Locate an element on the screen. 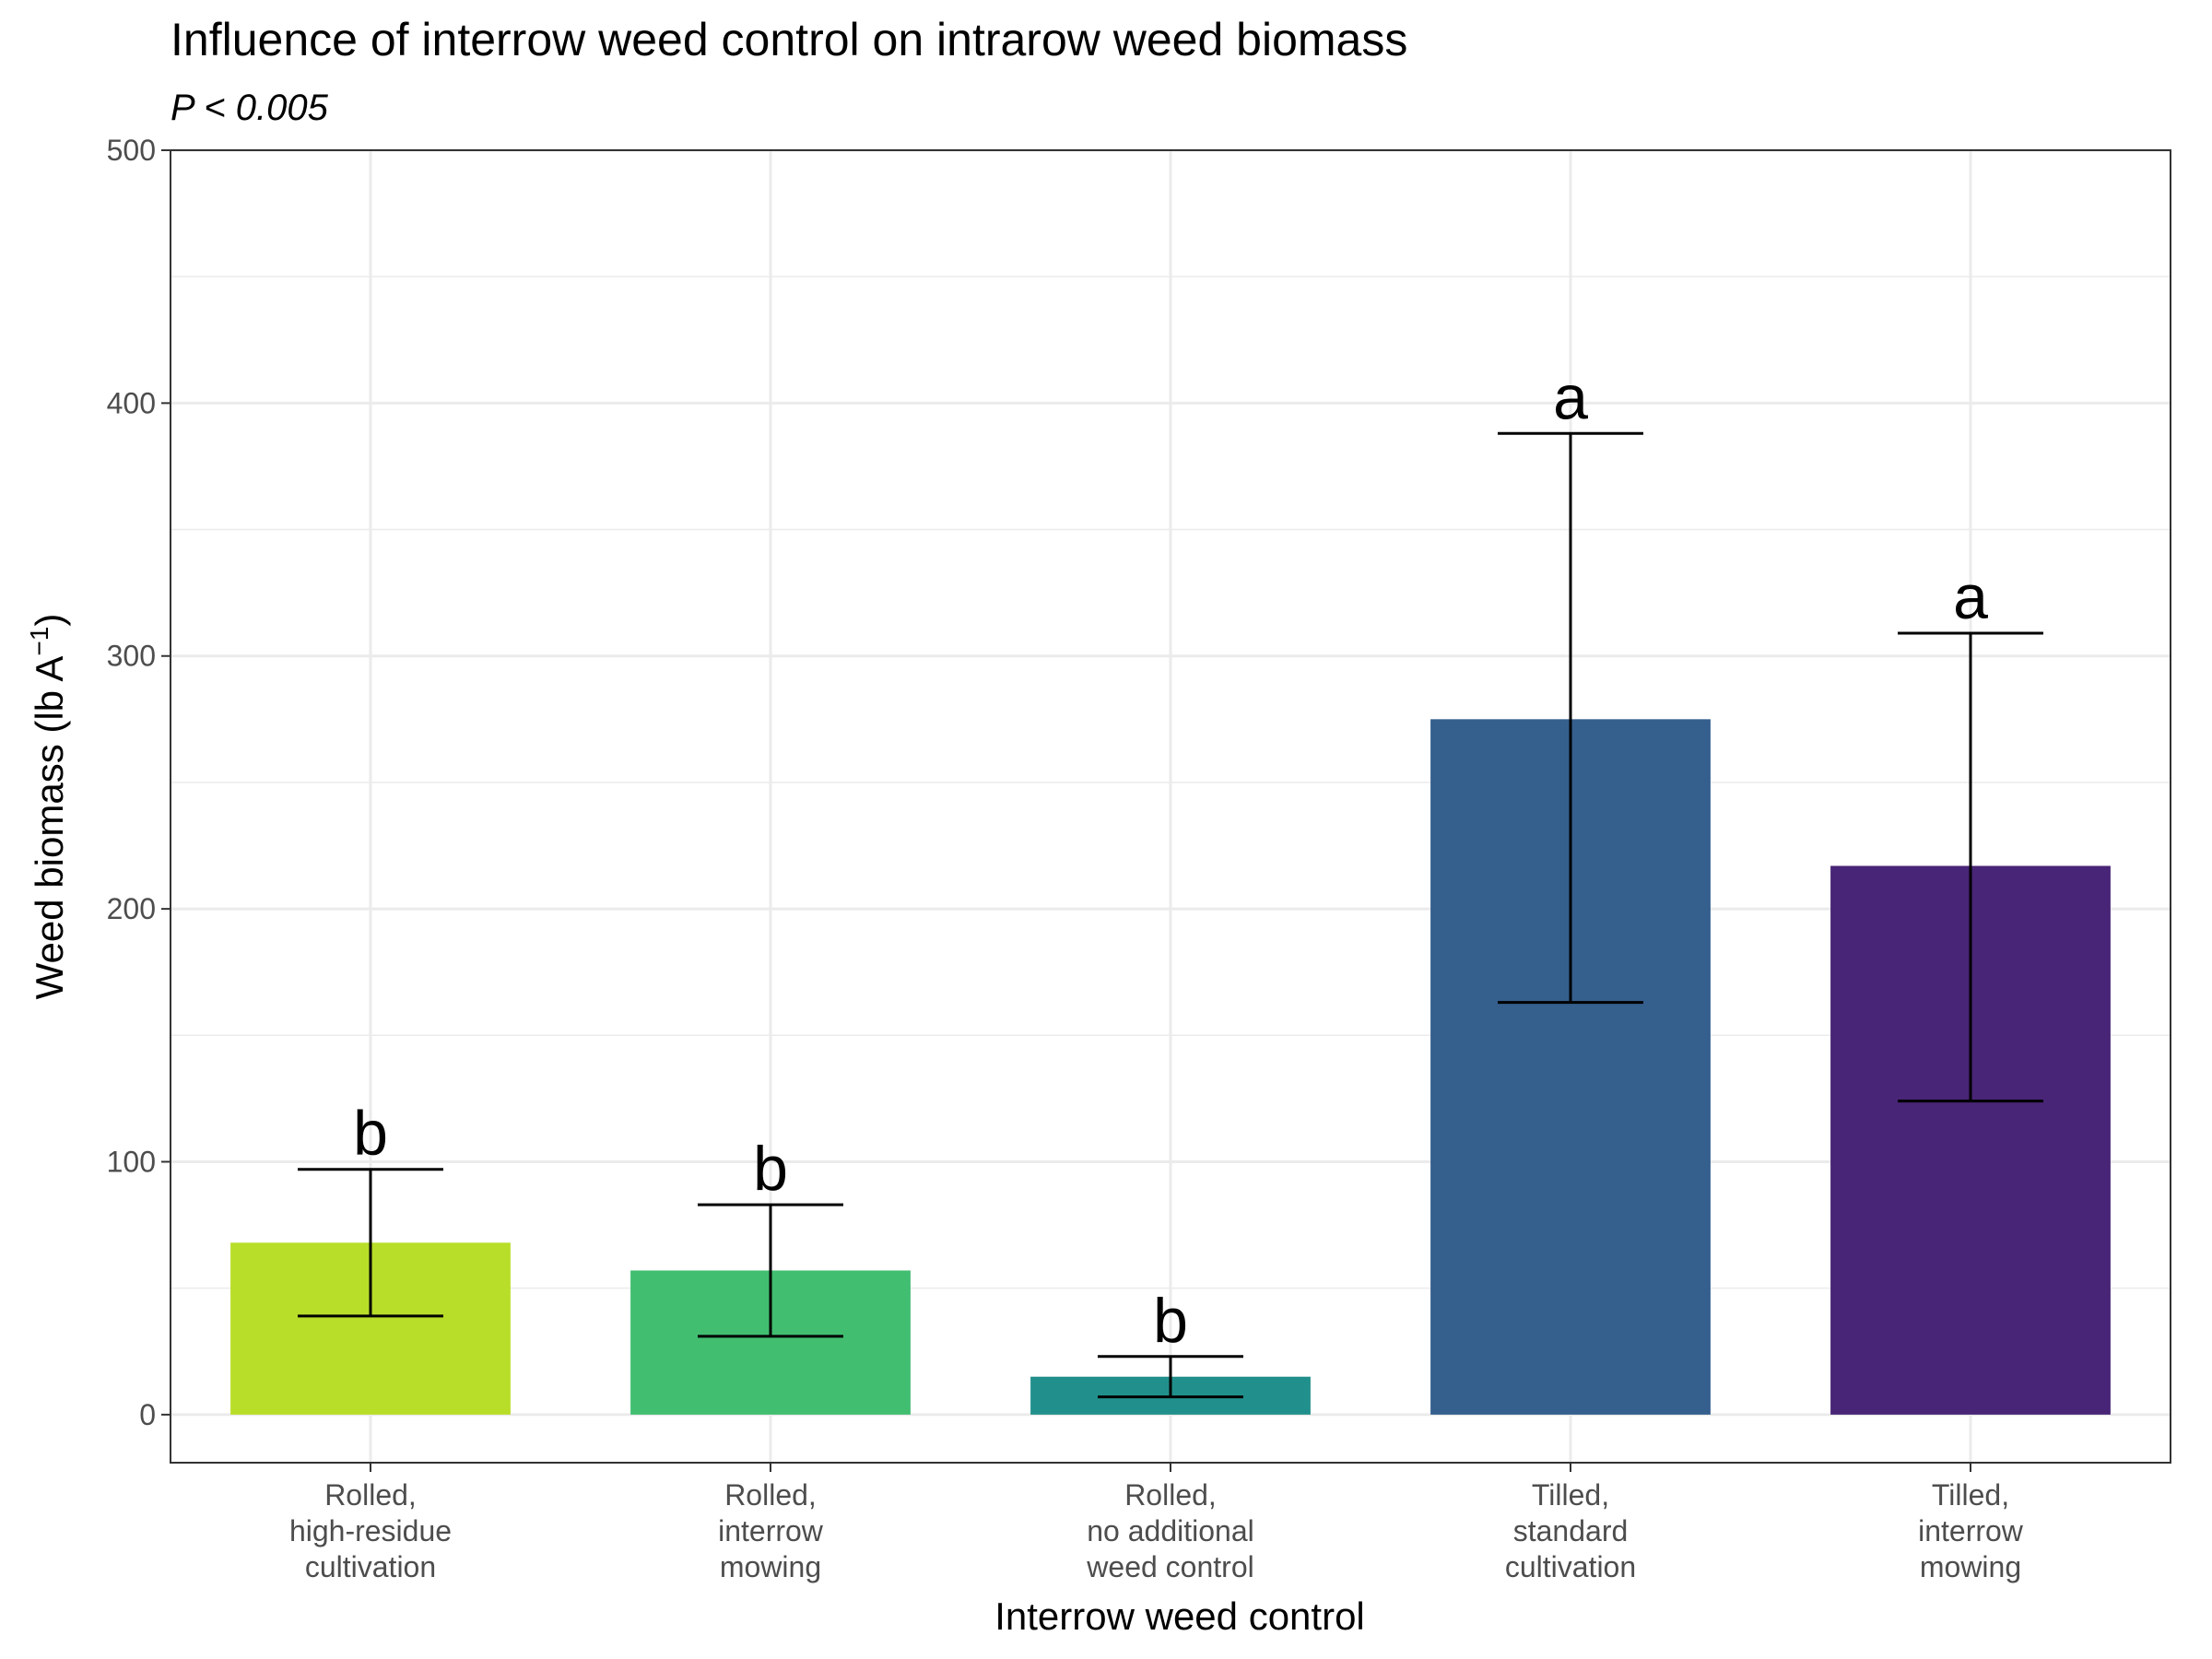 Image resolution: width=2212 pixels, height=1659 pixels. x-tick-label: Tilled, interrow mowing is located at coordinates (1971, 1530).